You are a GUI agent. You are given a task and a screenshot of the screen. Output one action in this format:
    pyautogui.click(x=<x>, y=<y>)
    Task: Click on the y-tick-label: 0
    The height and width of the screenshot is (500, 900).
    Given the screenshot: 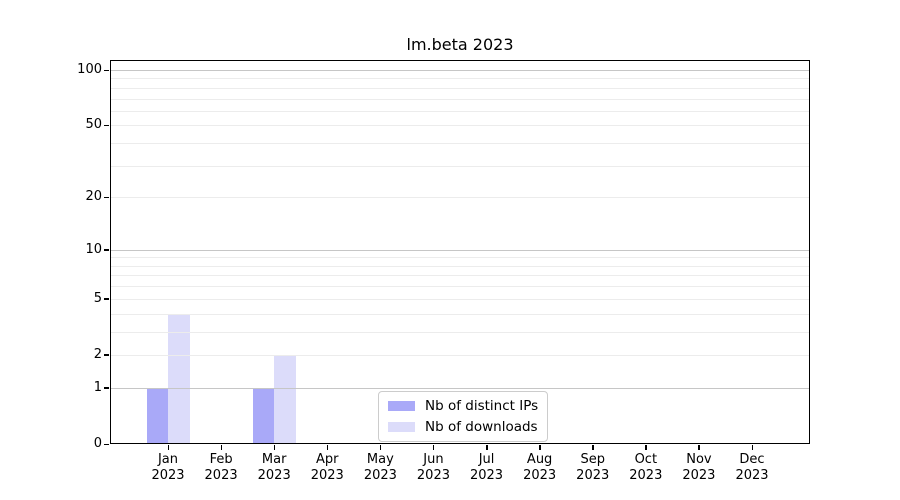 What is the action you would take?
    pyautogui.click(x=97, y=443)
    